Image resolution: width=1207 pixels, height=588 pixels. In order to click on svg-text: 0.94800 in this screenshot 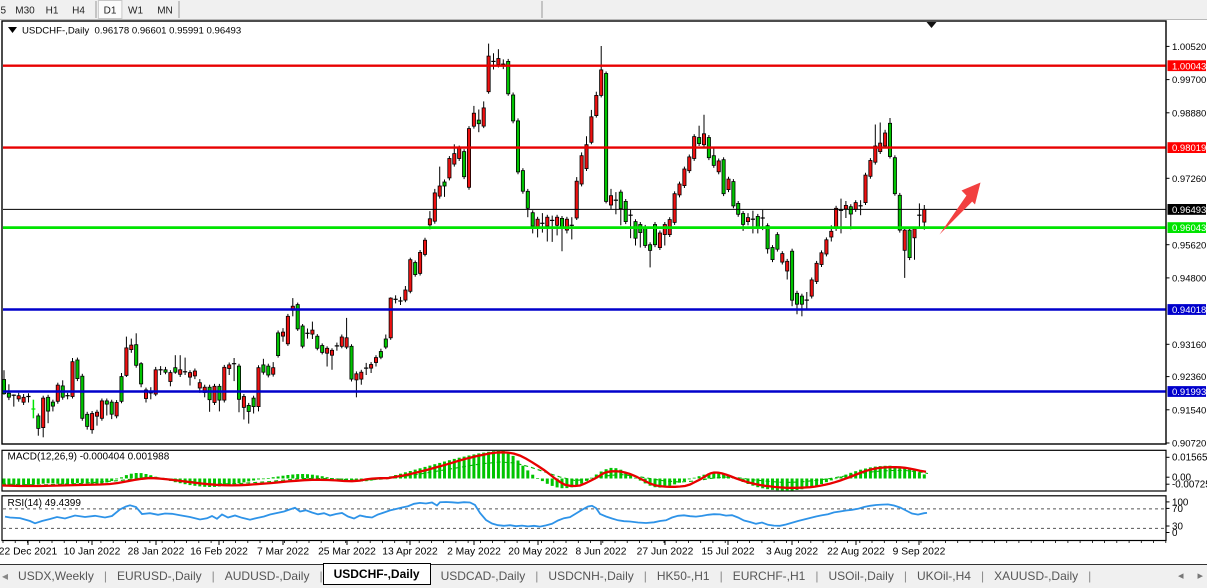, I will do `click(1189, 279)`.